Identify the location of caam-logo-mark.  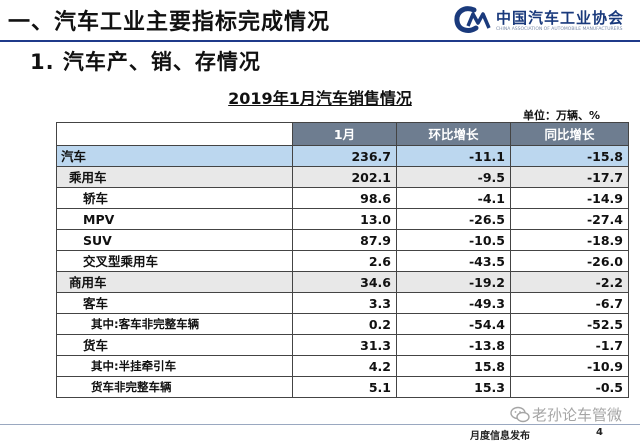
(472, 19).